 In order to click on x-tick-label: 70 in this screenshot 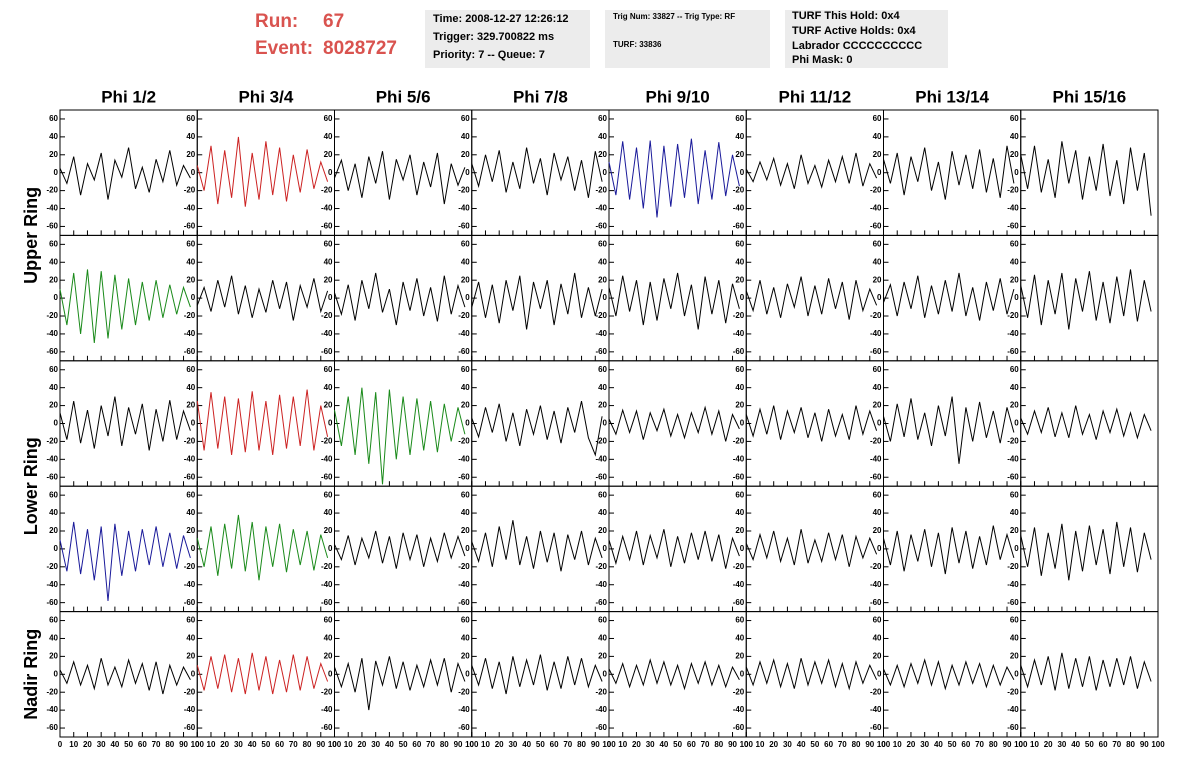, I will do `click(293, 744)`.